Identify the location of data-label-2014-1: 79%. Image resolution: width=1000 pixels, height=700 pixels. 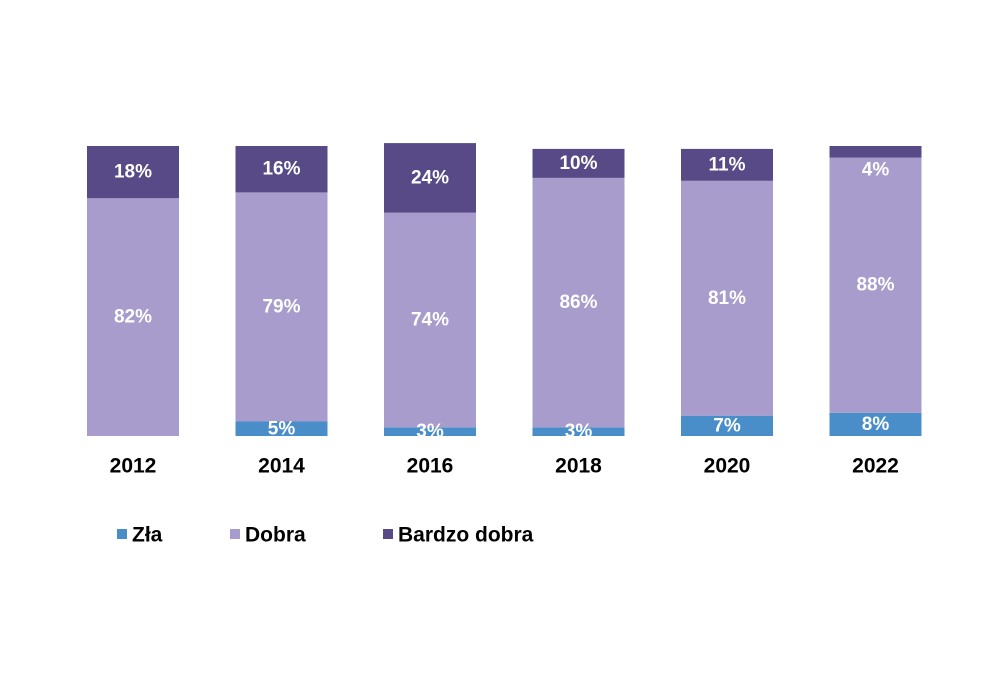
(281, 306).